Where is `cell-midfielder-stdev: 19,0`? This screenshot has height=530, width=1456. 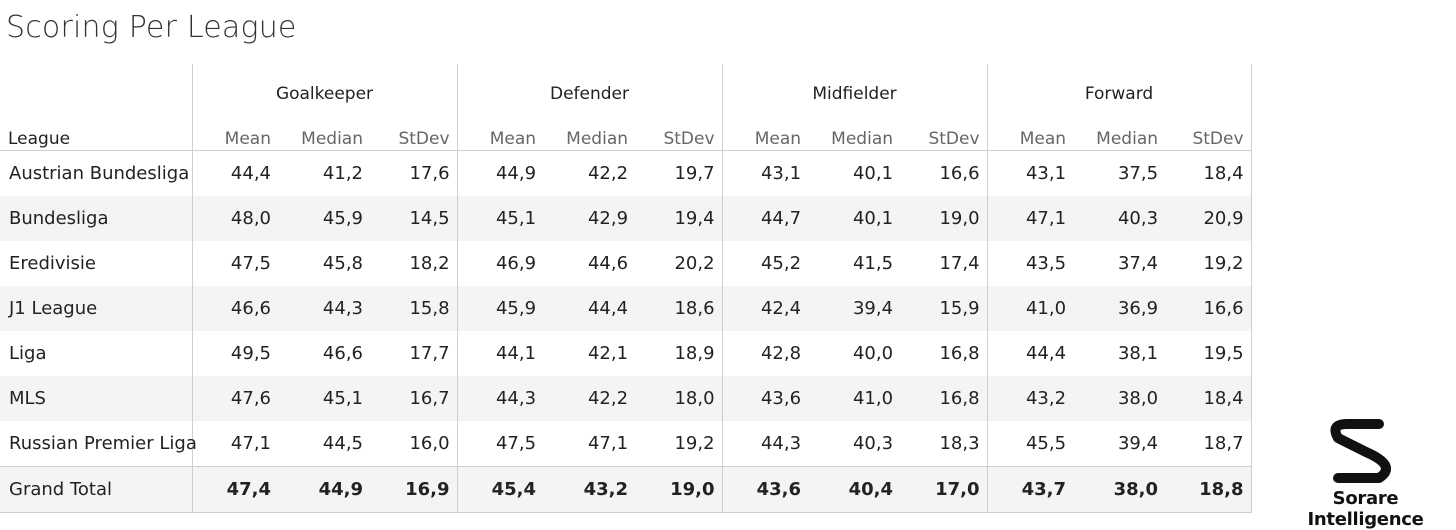 cell-midfielder-stdev: 19,0 is located at coordinates (944, 218).